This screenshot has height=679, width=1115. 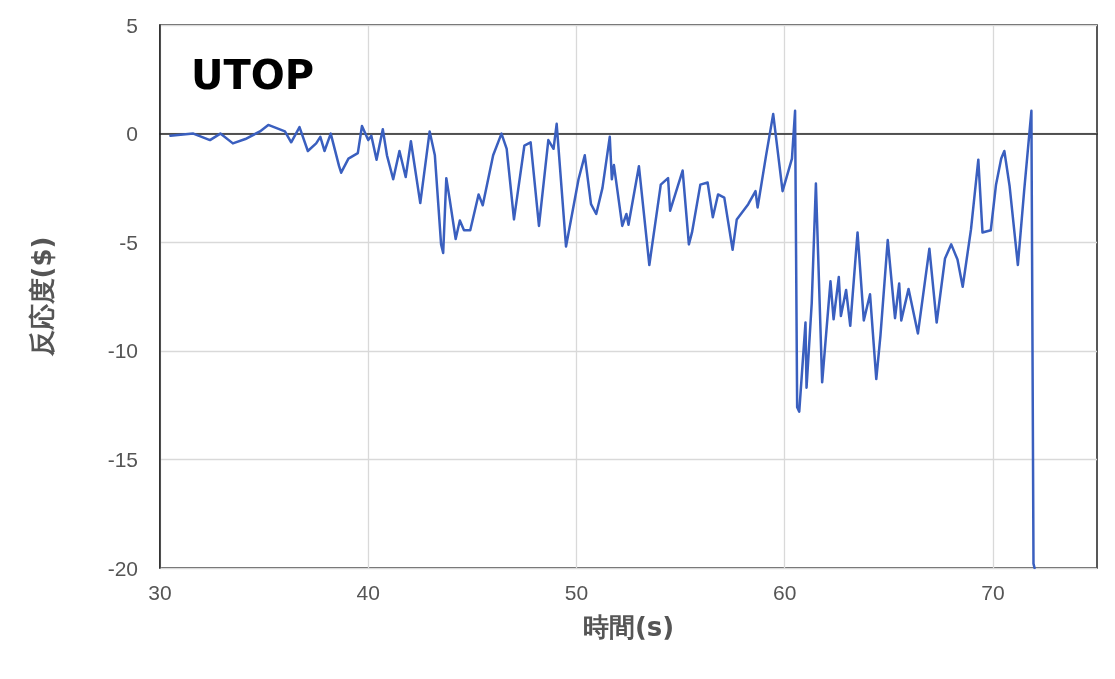 What do you see at coordinates (993, 592) in the screenshot?
I see `x-tick-label: 70` at bounding box center [993, 592].